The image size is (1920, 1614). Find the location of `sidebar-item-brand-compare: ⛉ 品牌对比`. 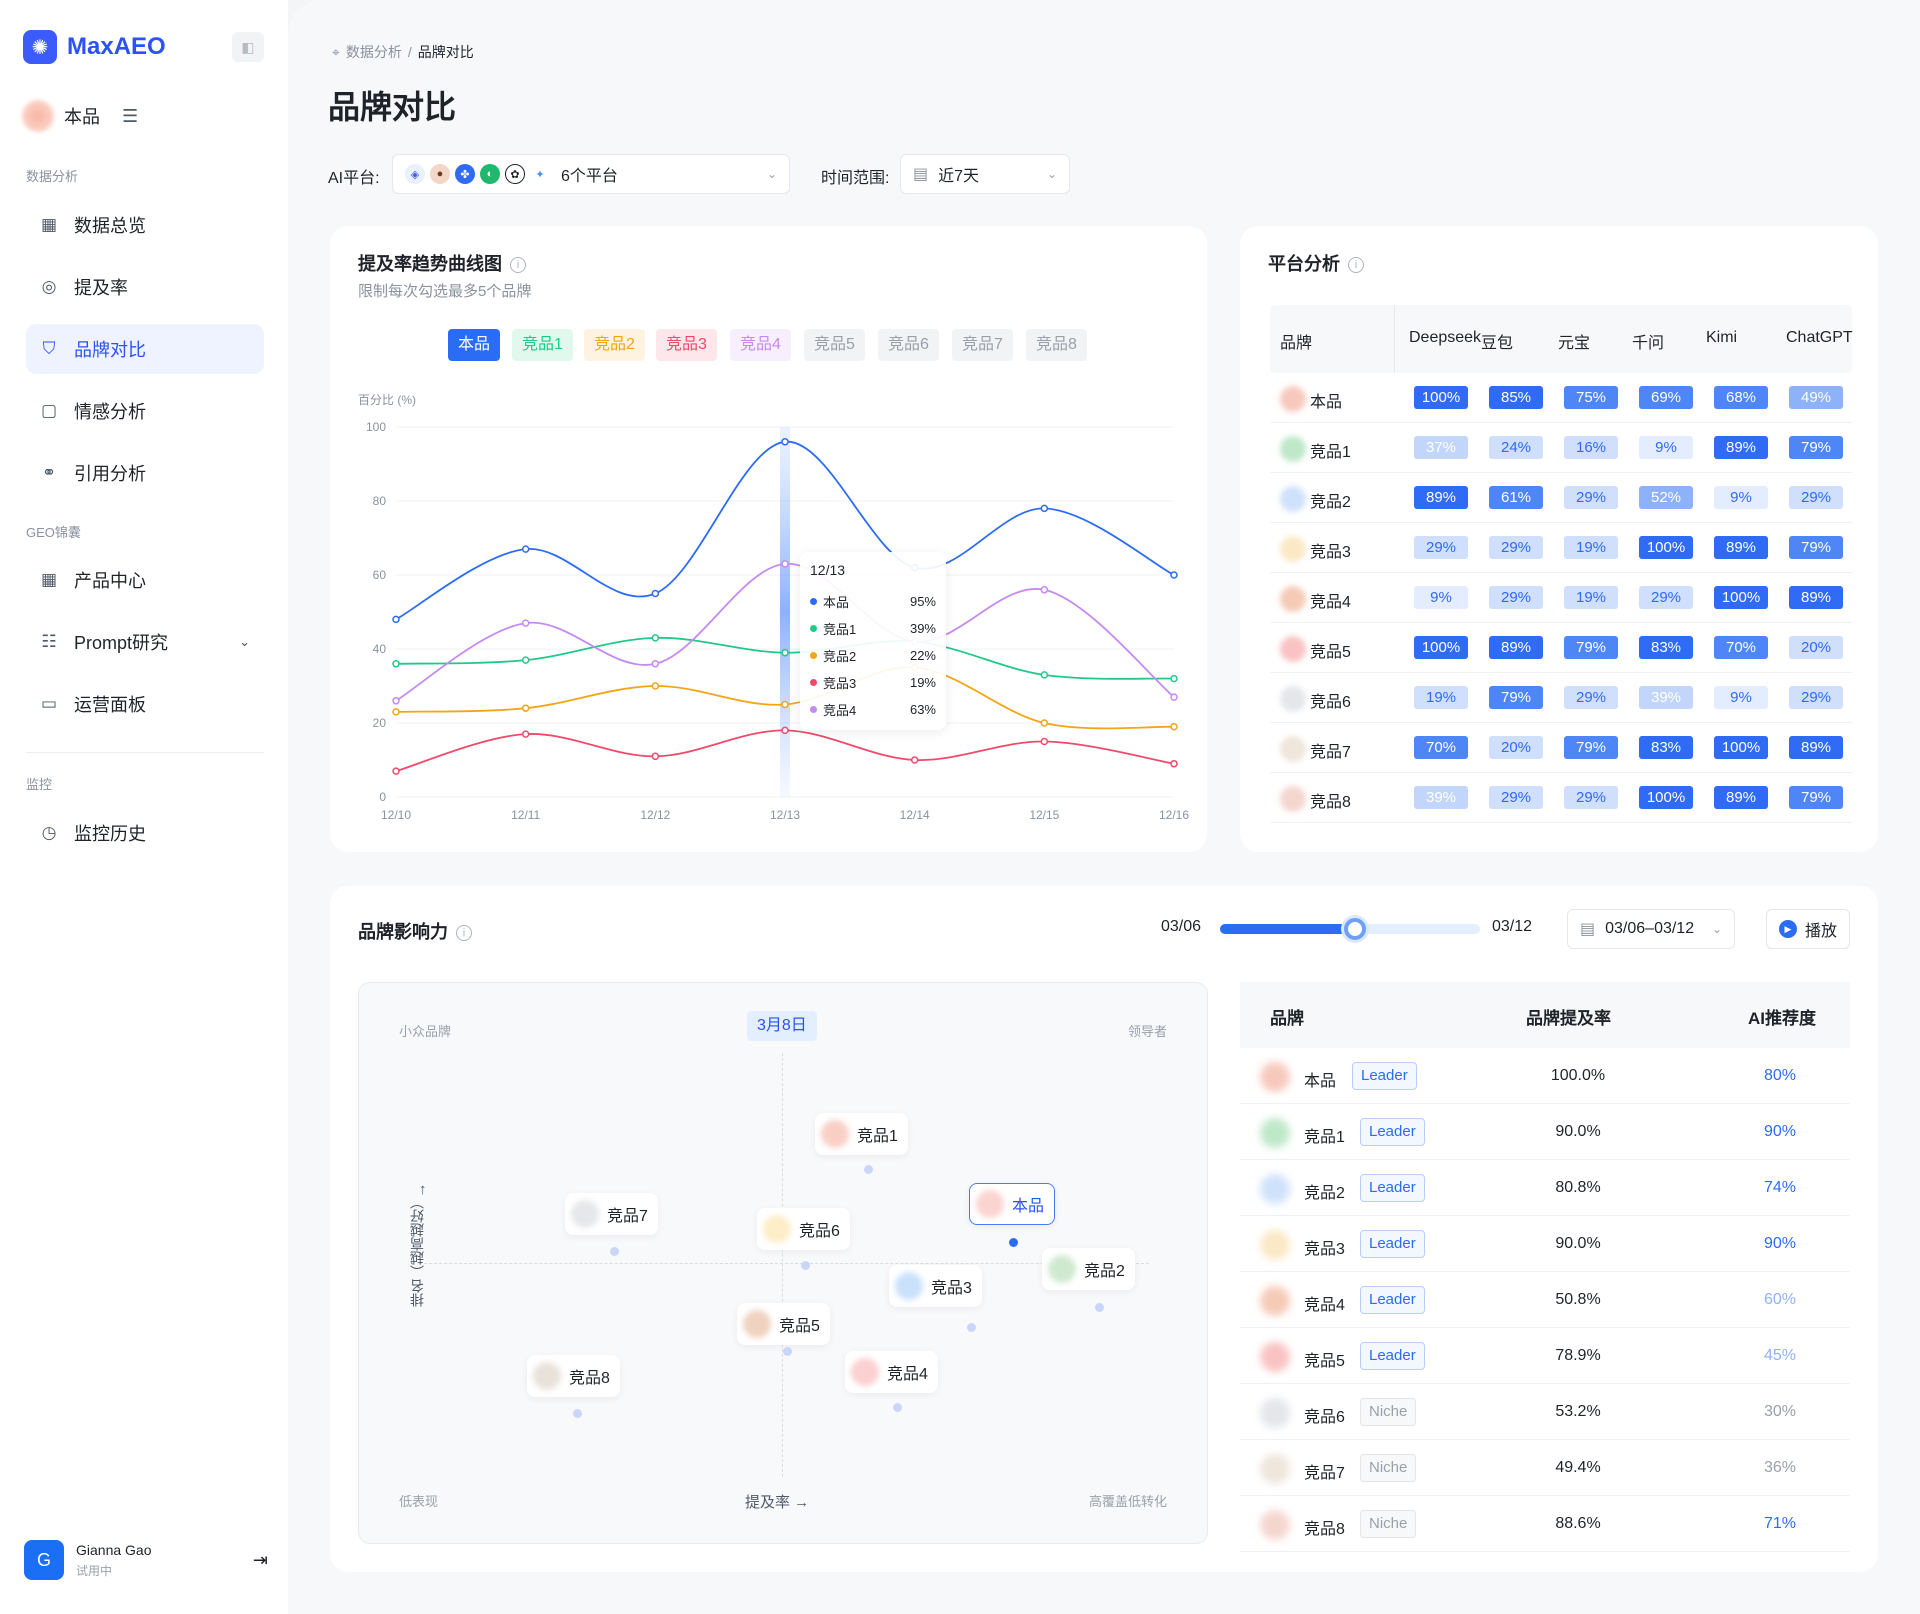

sidebar-item-brand-compare: ⛉ 品牌对比 is located at coordinates (145, 349).